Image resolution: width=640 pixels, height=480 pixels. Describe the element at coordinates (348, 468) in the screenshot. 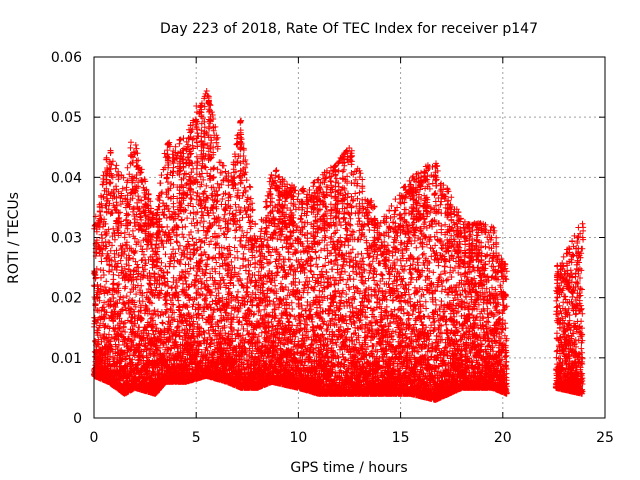

I see `x-axis-label: GPS time / hours` at that location.